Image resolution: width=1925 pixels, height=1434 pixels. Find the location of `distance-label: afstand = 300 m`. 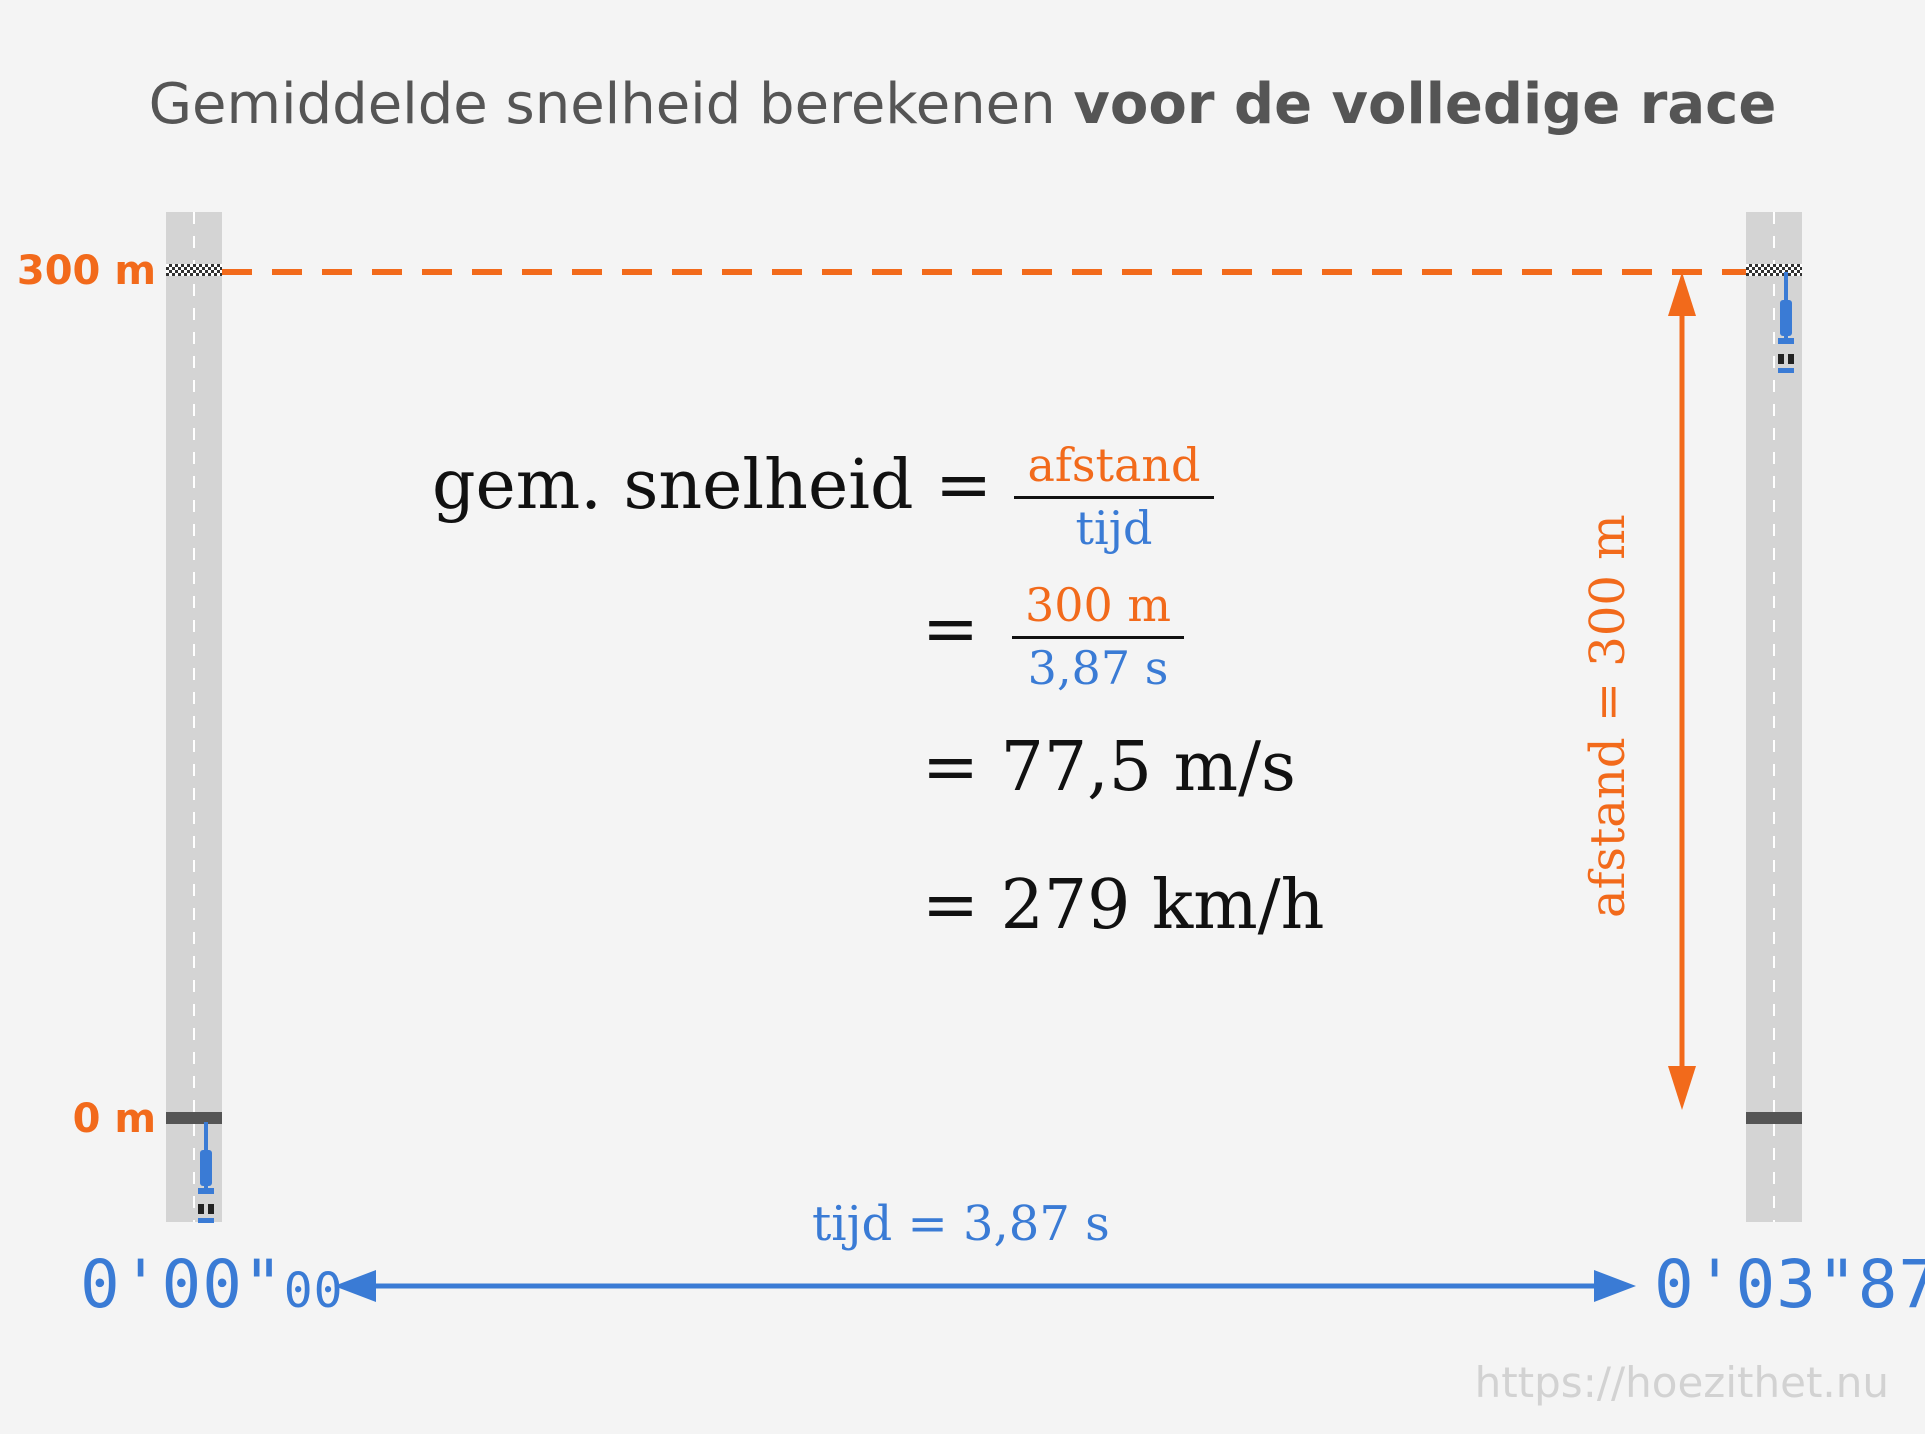

distance-label: afstand = 300 m is located at coordinates (1608, 716).